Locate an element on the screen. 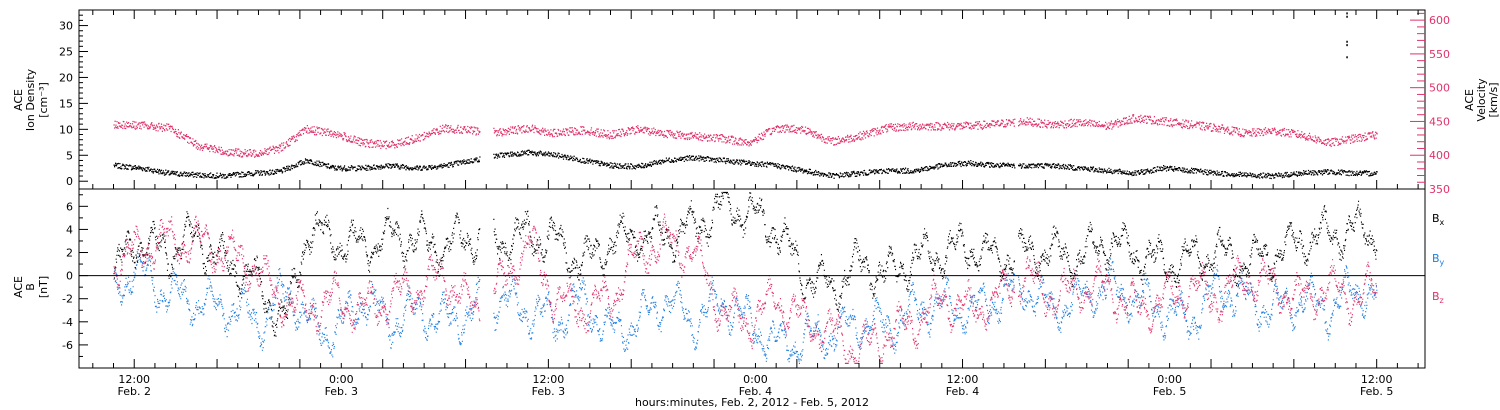  legend: Bx By Bz is located at coordinates (1438, 258).